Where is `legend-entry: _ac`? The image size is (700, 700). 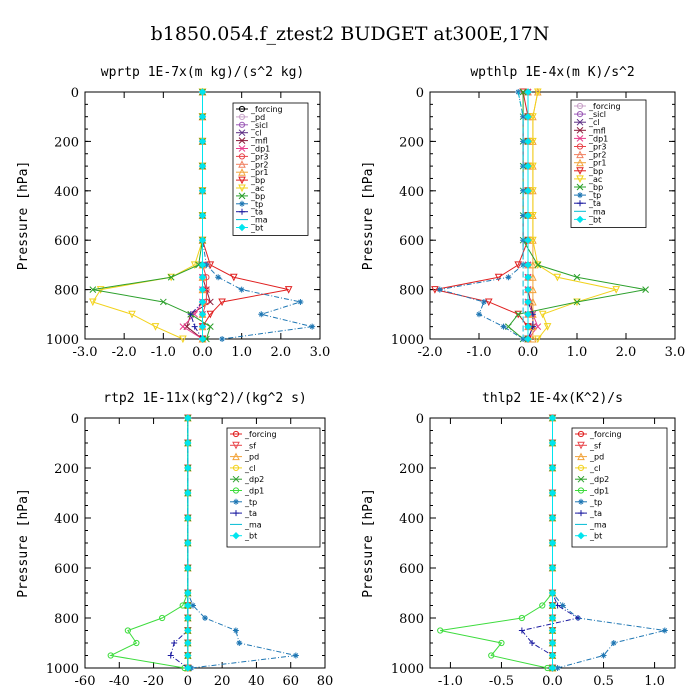
legend-entry: _ac is located at coordinates (257, 188).